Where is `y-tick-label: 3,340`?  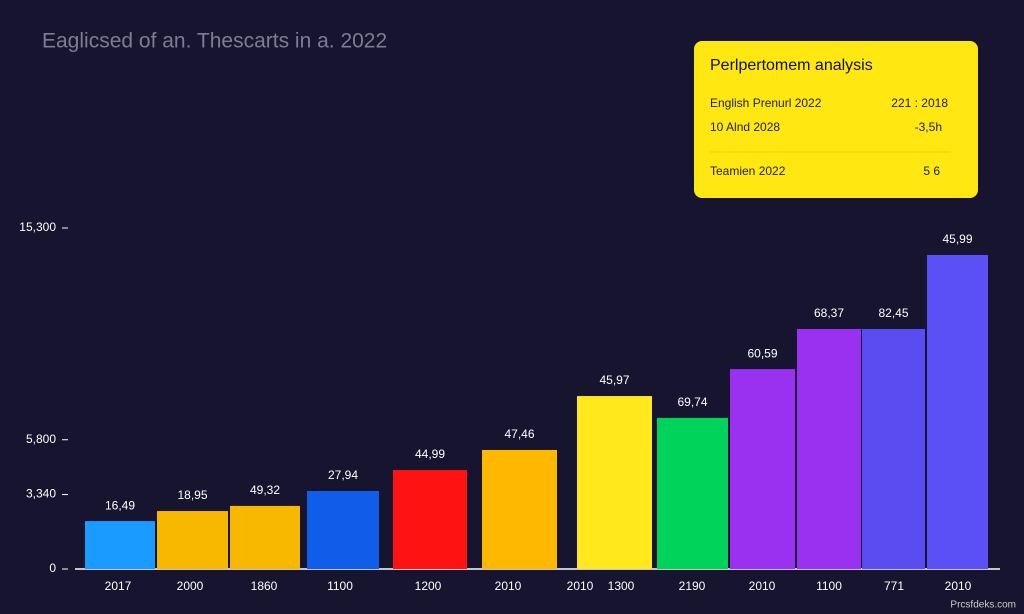
y-tick-label: 3,340 is located at coordinates (41, 494).